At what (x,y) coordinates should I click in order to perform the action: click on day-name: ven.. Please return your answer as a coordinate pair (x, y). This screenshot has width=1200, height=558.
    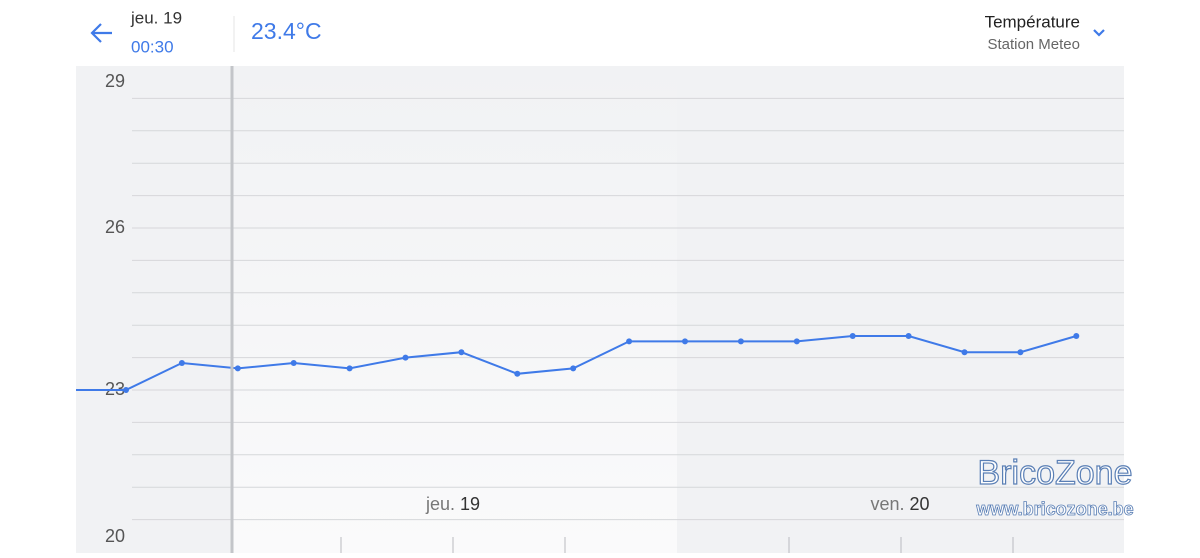
    Looking at the image, I should click on (887, 504).